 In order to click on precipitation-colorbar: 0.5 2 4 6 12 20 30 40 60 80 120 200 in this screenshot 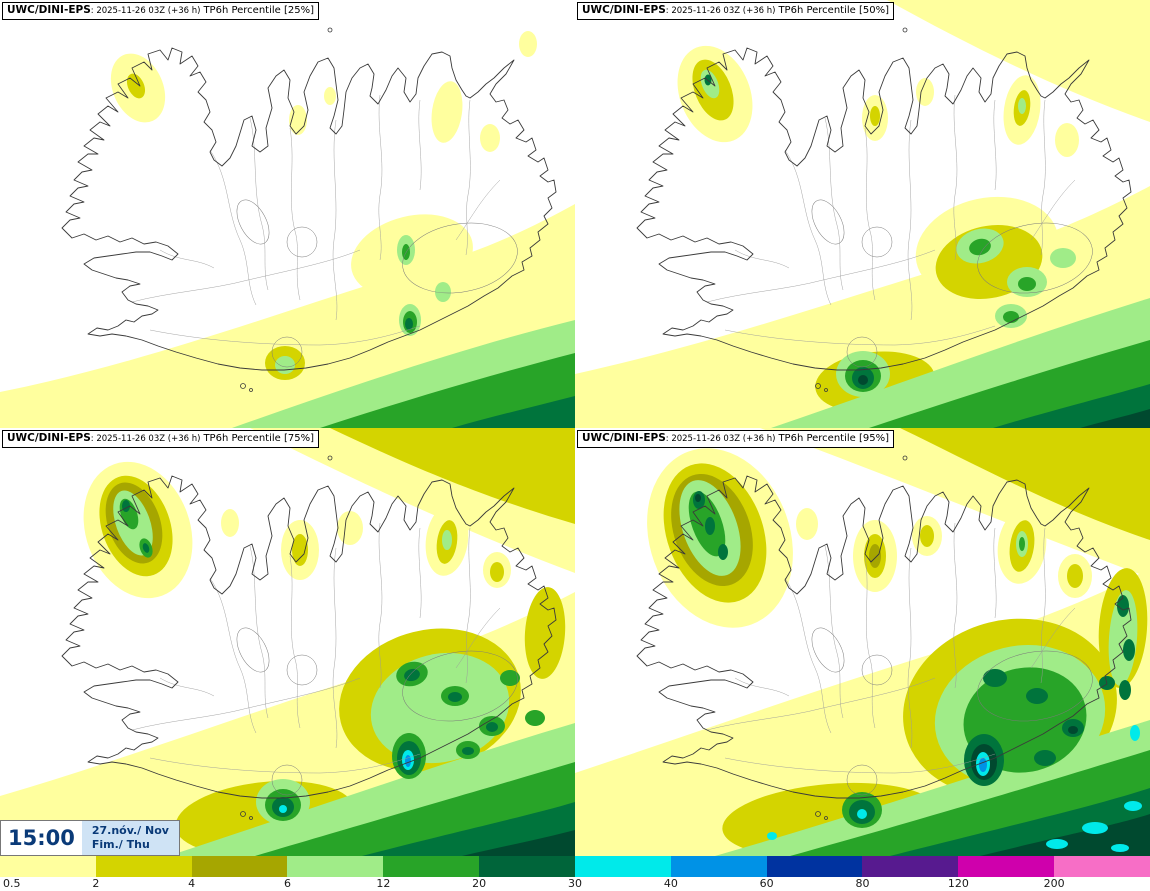, I will do `click(575, 873)`.